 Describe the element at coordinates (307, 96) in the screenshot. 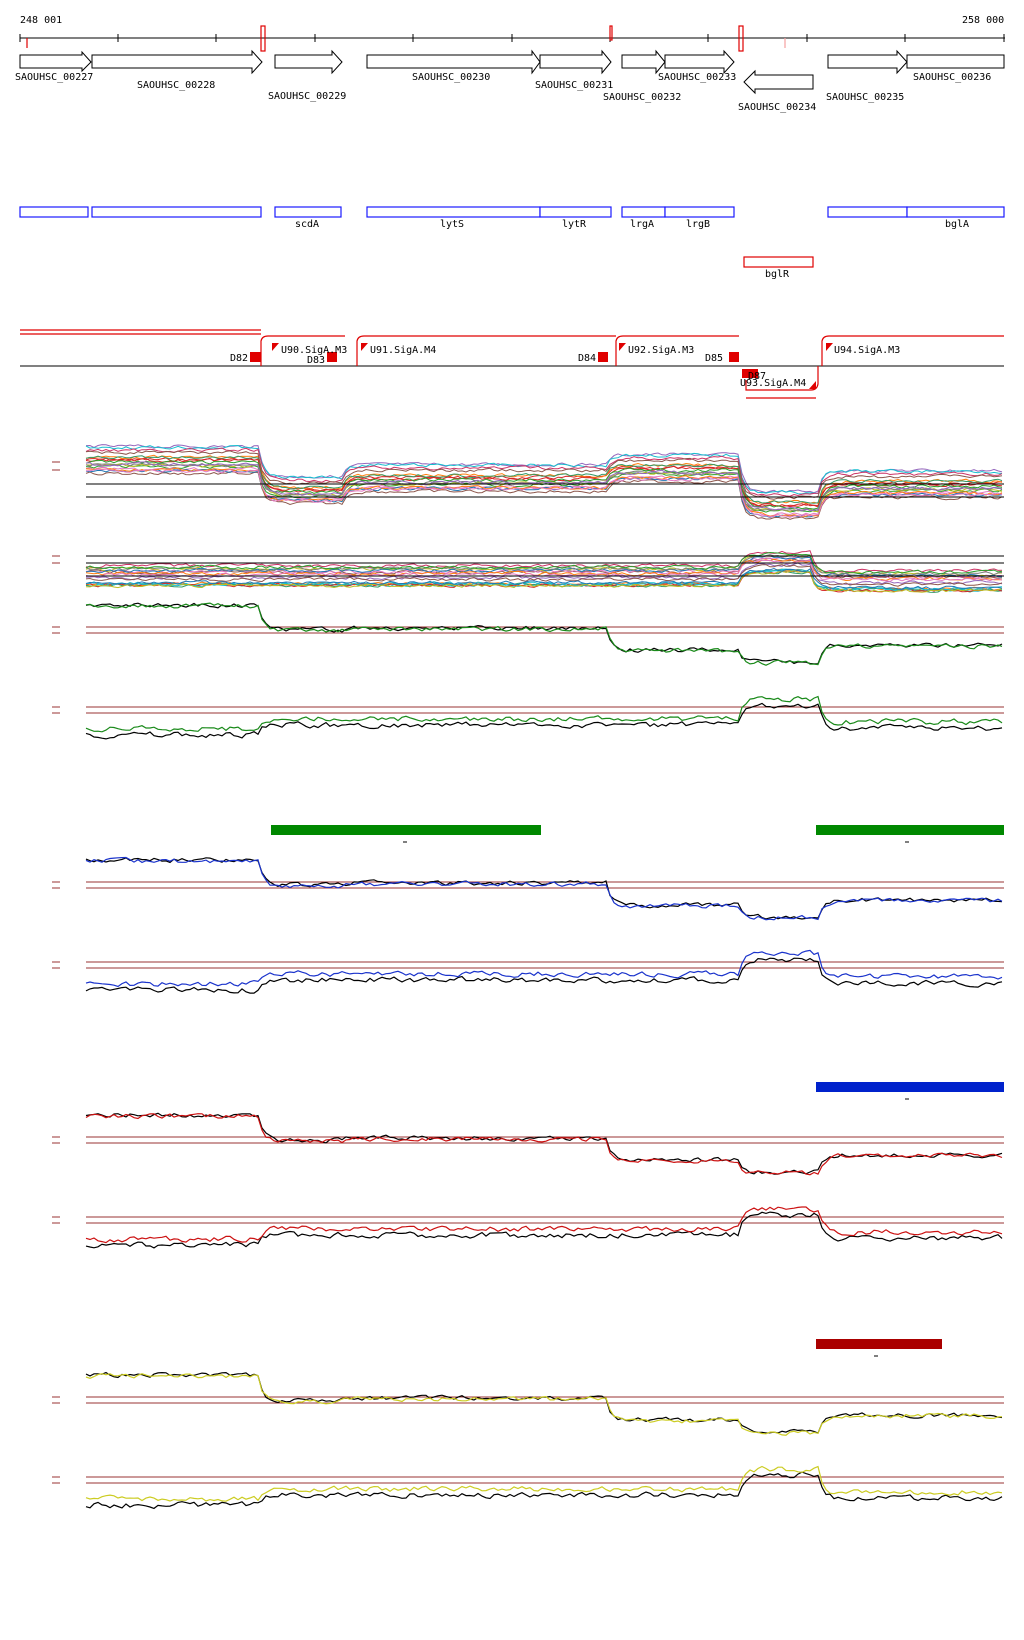

I see `locus-tag-00229: SAOUHSC_00229` at that location.